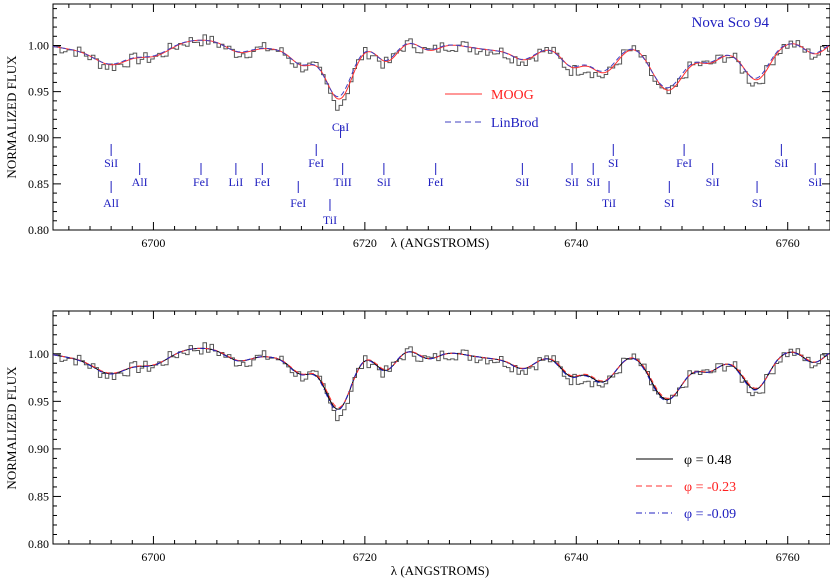 The image size is (830, 579). I want to click on top-ytick-label: 0.80, so click(38, 230).